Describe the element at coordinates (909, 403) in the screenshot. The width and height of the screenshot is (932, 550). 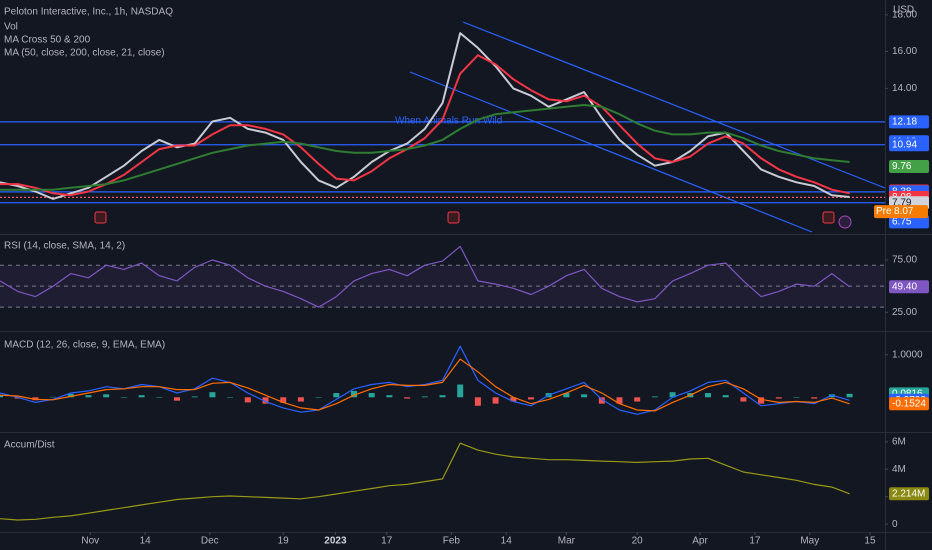
I see `last-value-label: -0.1524` at that location.